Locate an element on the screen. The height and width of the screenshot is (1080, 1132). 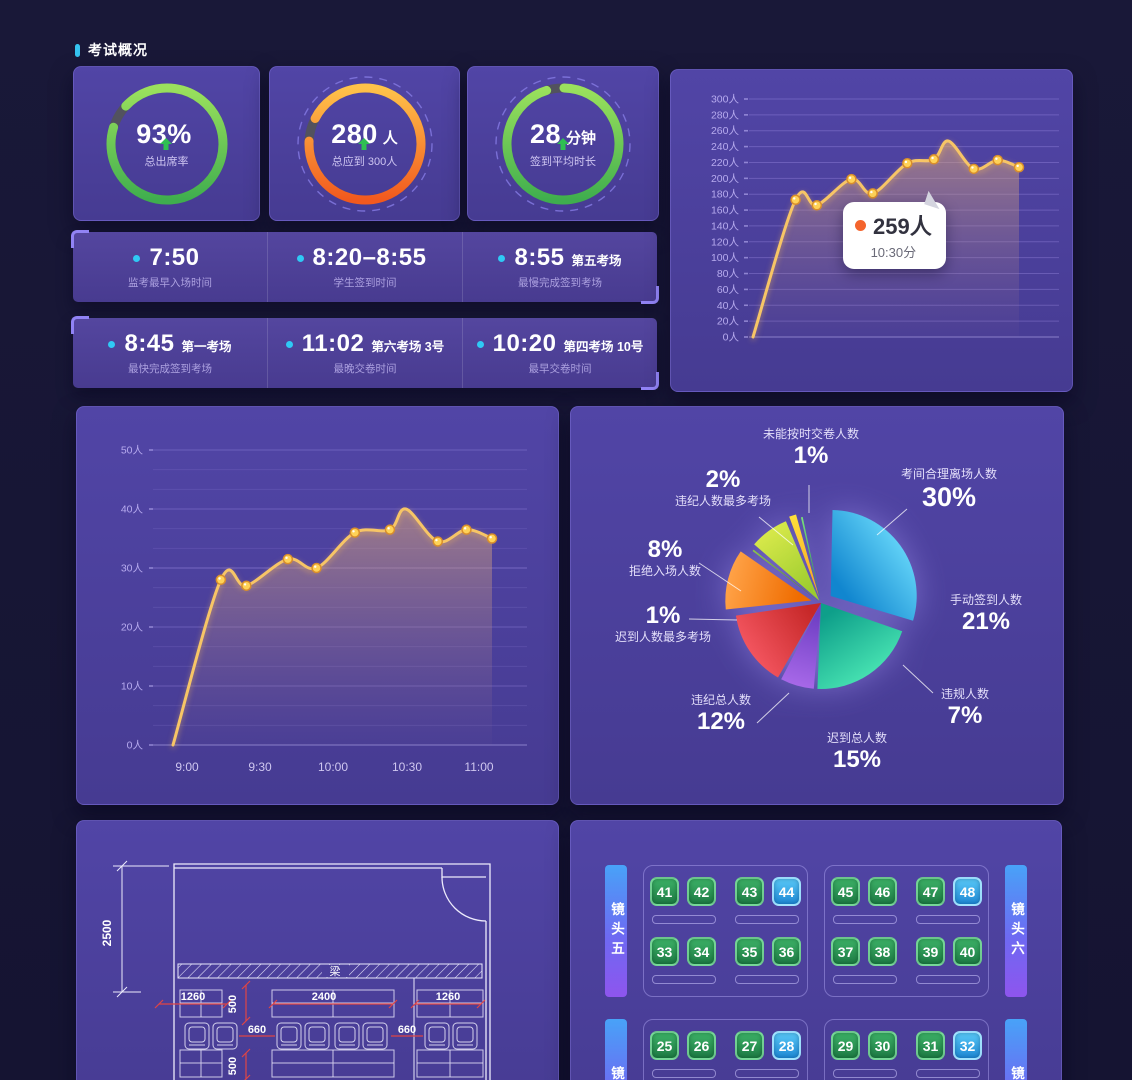
y-axis-label: 160人 is located at coordinates (725, 211).